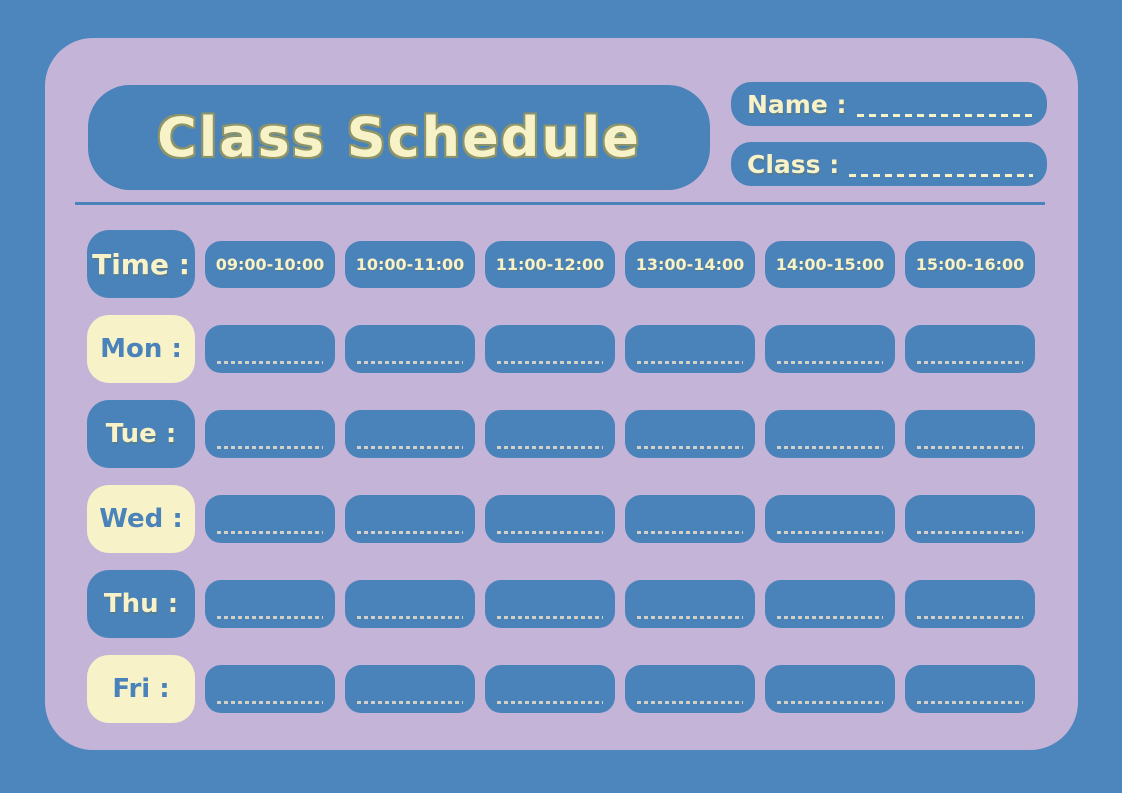 The height and width of the screenshot is (793, 1122). Describe the element at coordinates (560, 203) in the screenshot. I see `header-divider` at that location.